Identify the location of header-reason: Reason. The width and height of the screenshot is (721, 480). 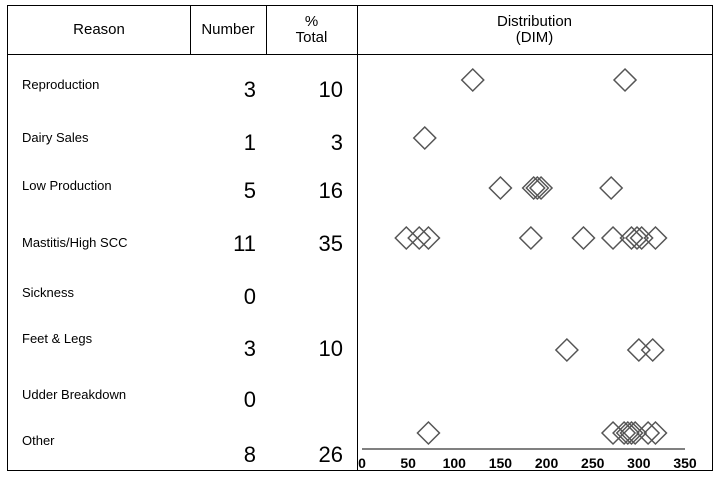
(99, 30).